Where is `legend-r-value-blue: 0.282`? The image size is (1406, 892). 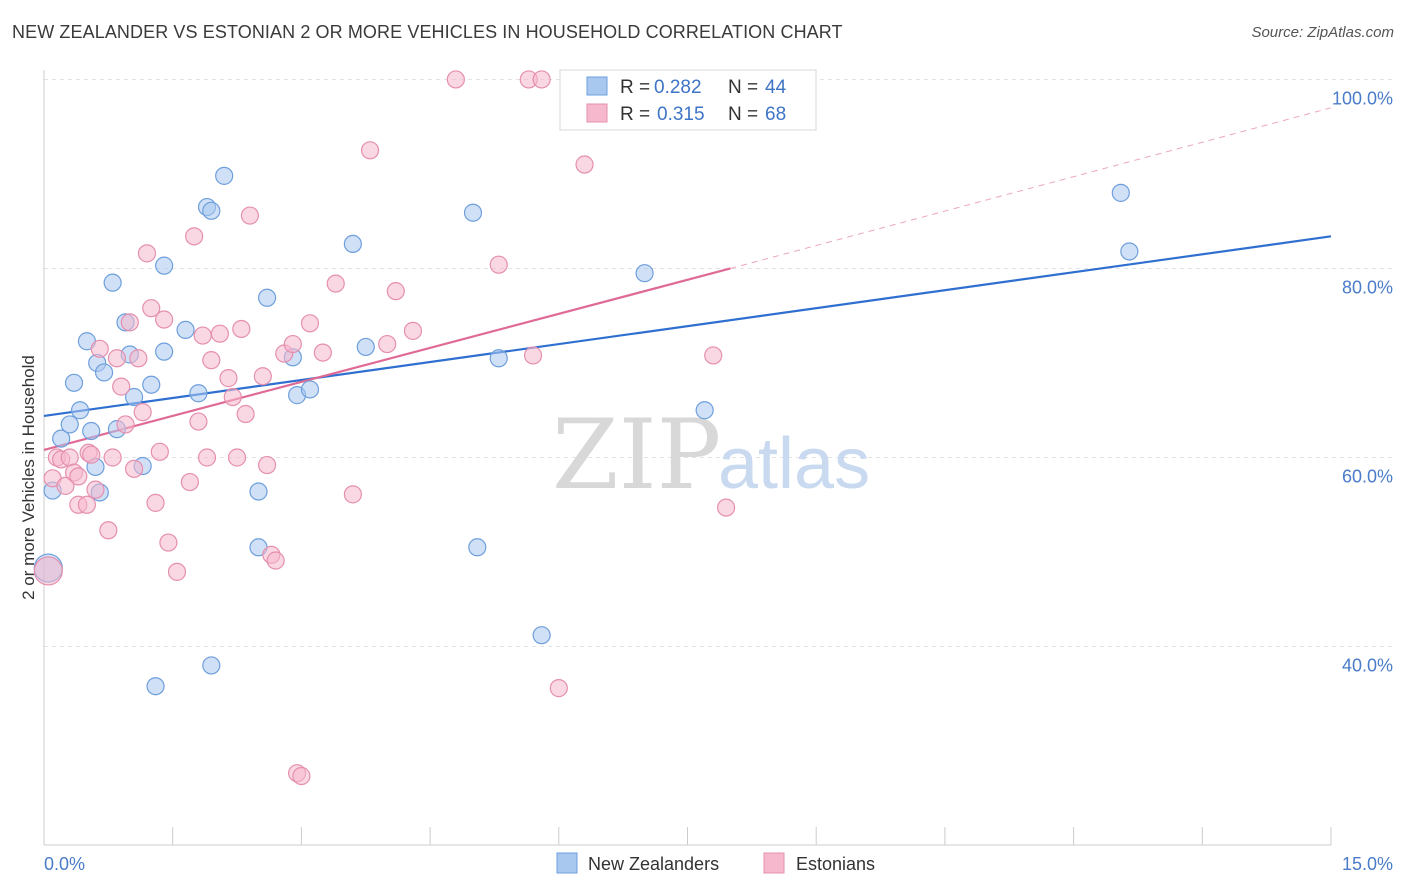 legend-r-value-blue: 0.282 is located at coordinates (678, 87).